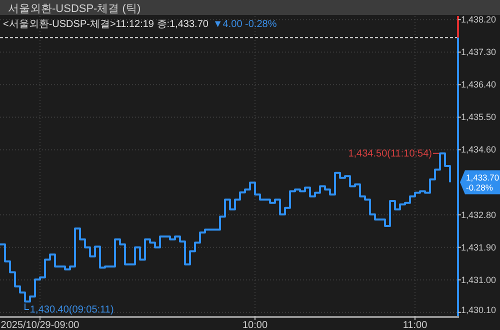 This screenshot has width=500, height=330. I want to click on chart-subtitle: <서울외환-USDSP-체결>11:12:19 종:1,433.70, so click(106, 24).